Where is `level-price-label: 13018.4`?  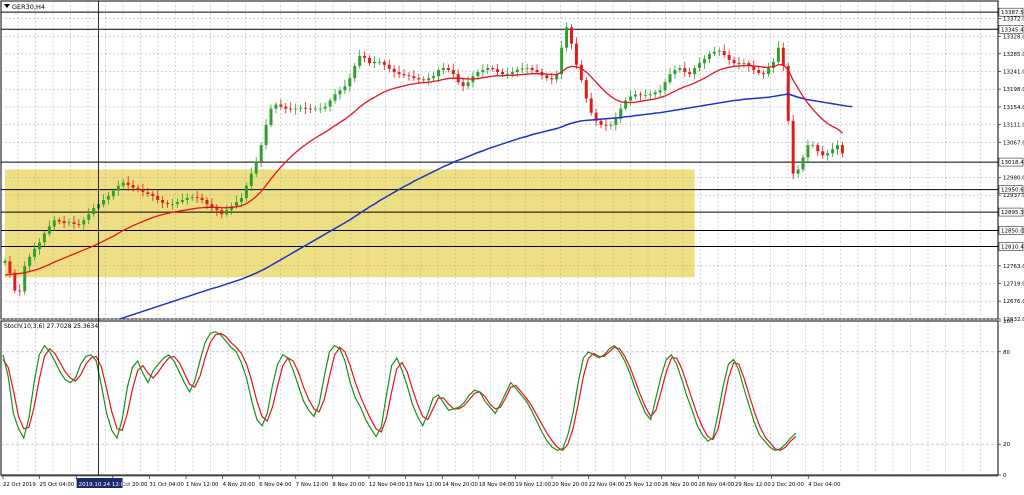
level-price-label: 13018.4 is located at coordinates (1012, 163).